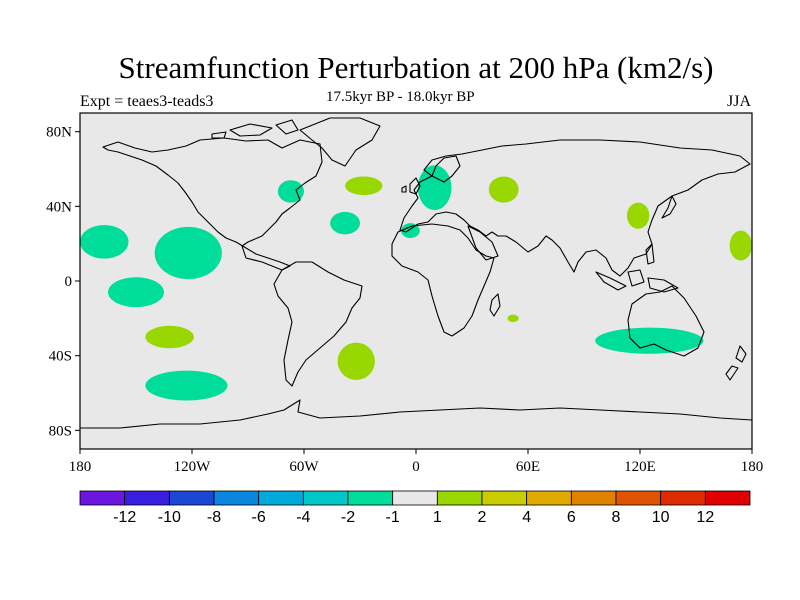  Describe the element at coordinates (437, 517) in the screenshot. I see `colorbar-label: 1` at that location.